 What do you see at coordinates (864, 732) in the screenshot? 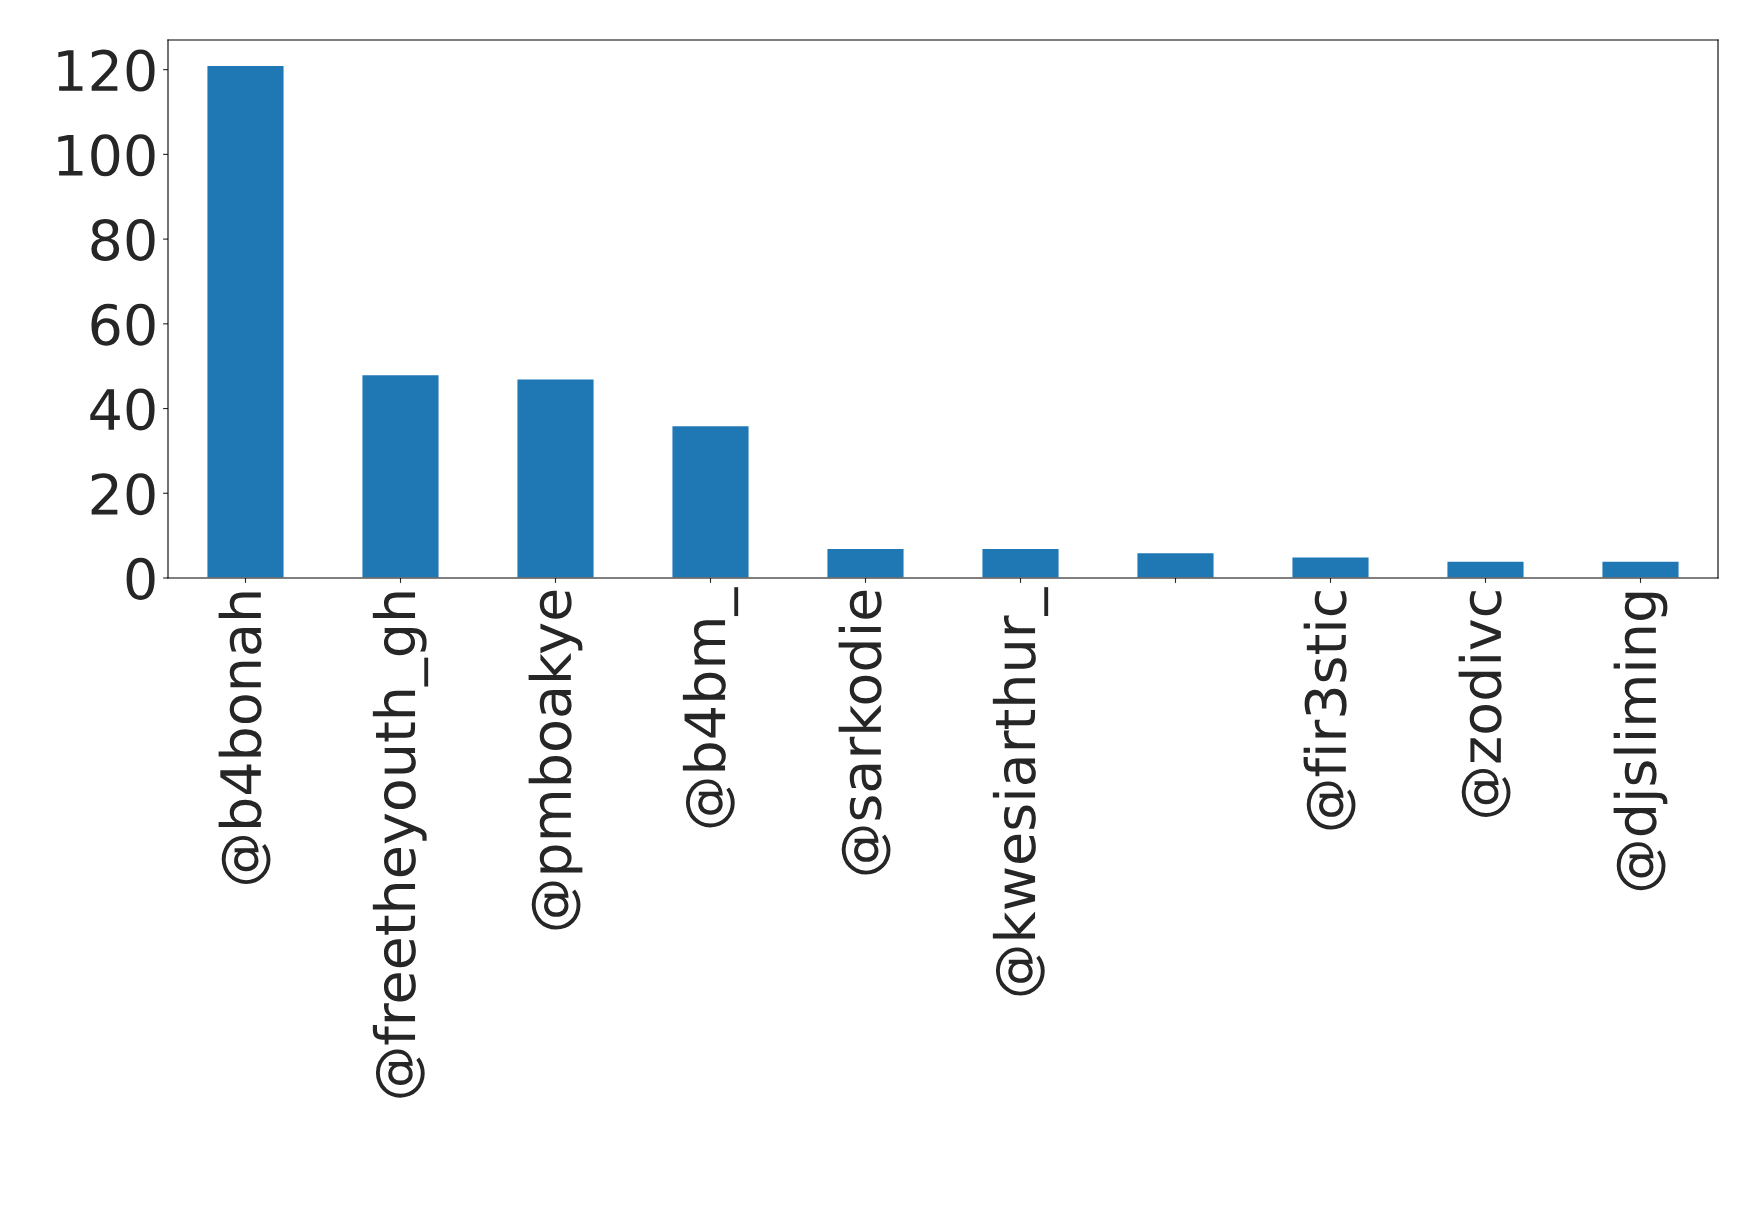
I see `x-tick-label: @sarkodie` at bounding box center [864, 732].